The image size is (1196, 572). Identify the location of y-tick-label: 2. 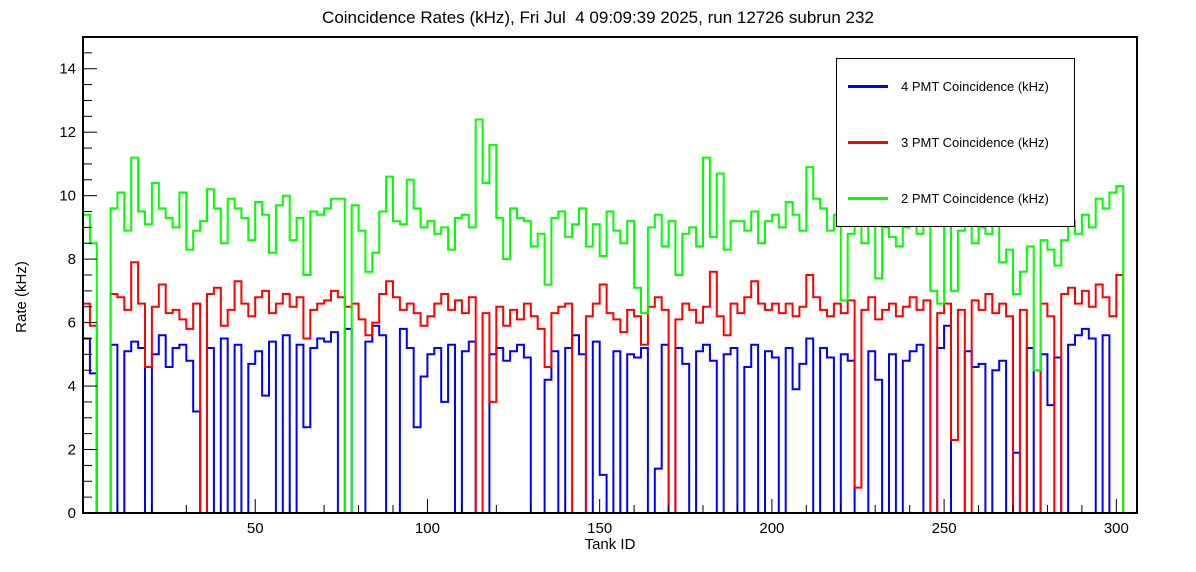
(72, 450).